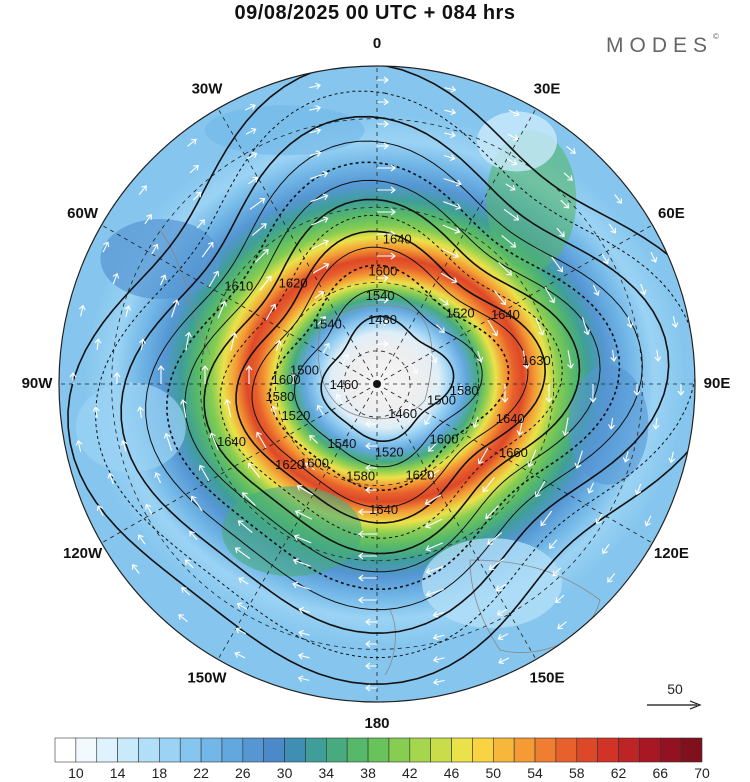 This screenshot has width=750, height=782. Describe the element at coordinates (297, 246) in the screenshot. I see `meridian-line` at that location.